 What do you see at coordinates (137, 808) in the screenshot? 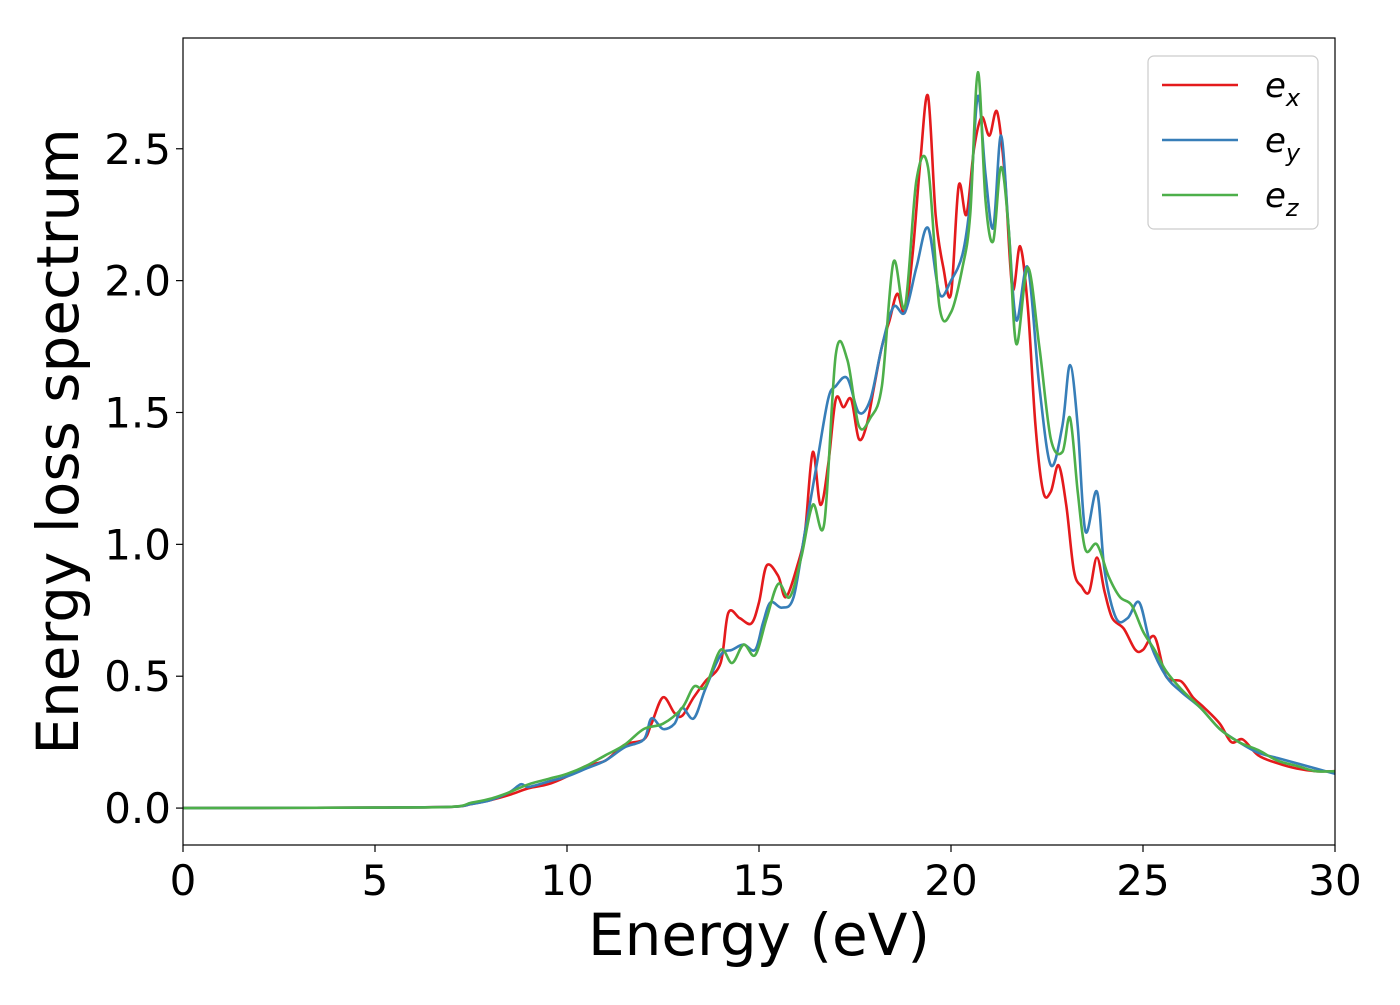
I see `y-tick-label: 0.0` at bounding box center [137, 808].